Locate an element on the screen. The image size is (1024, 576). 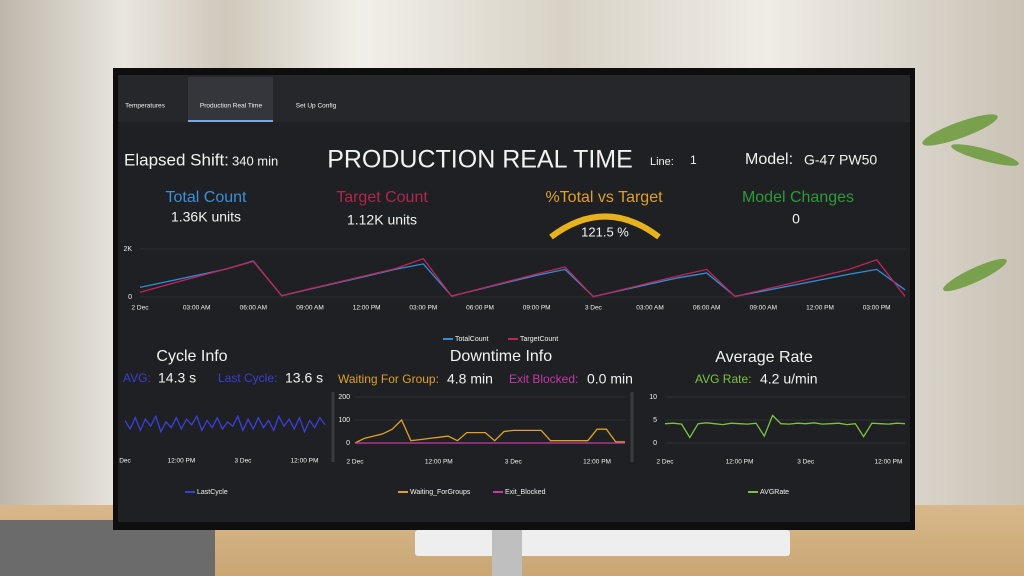
legend-label: TotalCount is located at coordinates (472, 339).